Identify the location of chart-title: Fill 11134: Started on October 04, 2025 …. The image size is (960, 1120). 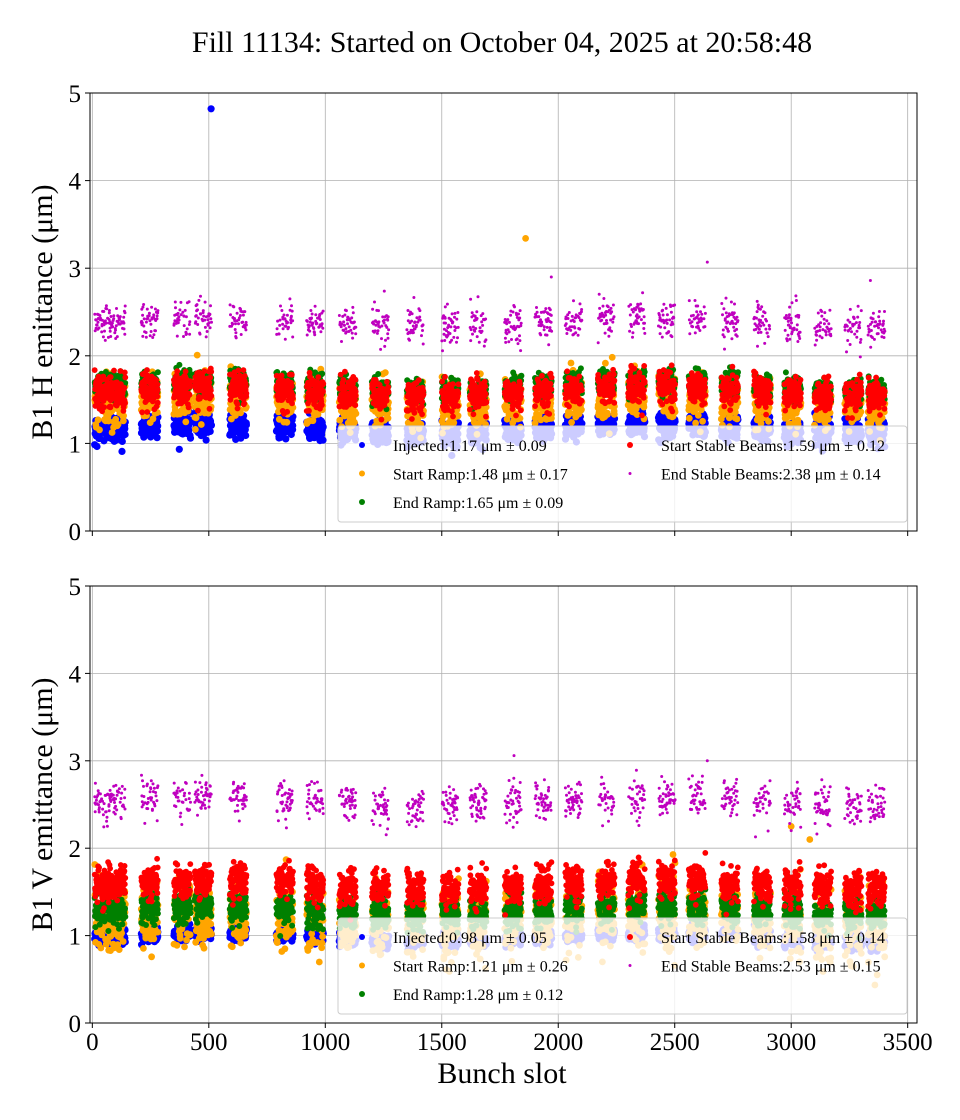
(502, 42).